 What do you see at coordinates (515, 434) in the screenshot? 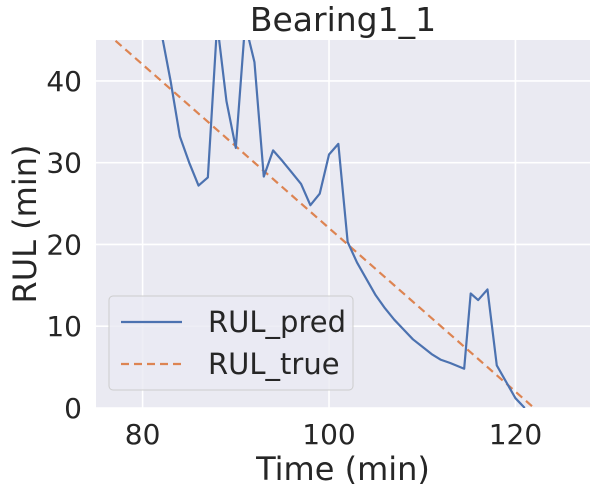
I see `x-tick-label: 120` at bounding box center [515, 434].